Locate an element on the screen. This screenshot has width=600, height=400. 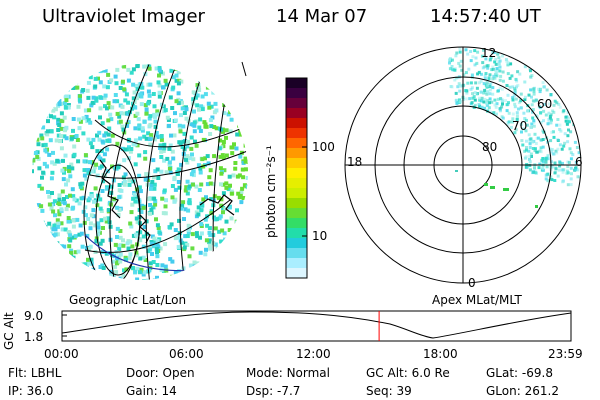
timeline-xtick-0000: 00:00 is located at coordinates (61, 354).